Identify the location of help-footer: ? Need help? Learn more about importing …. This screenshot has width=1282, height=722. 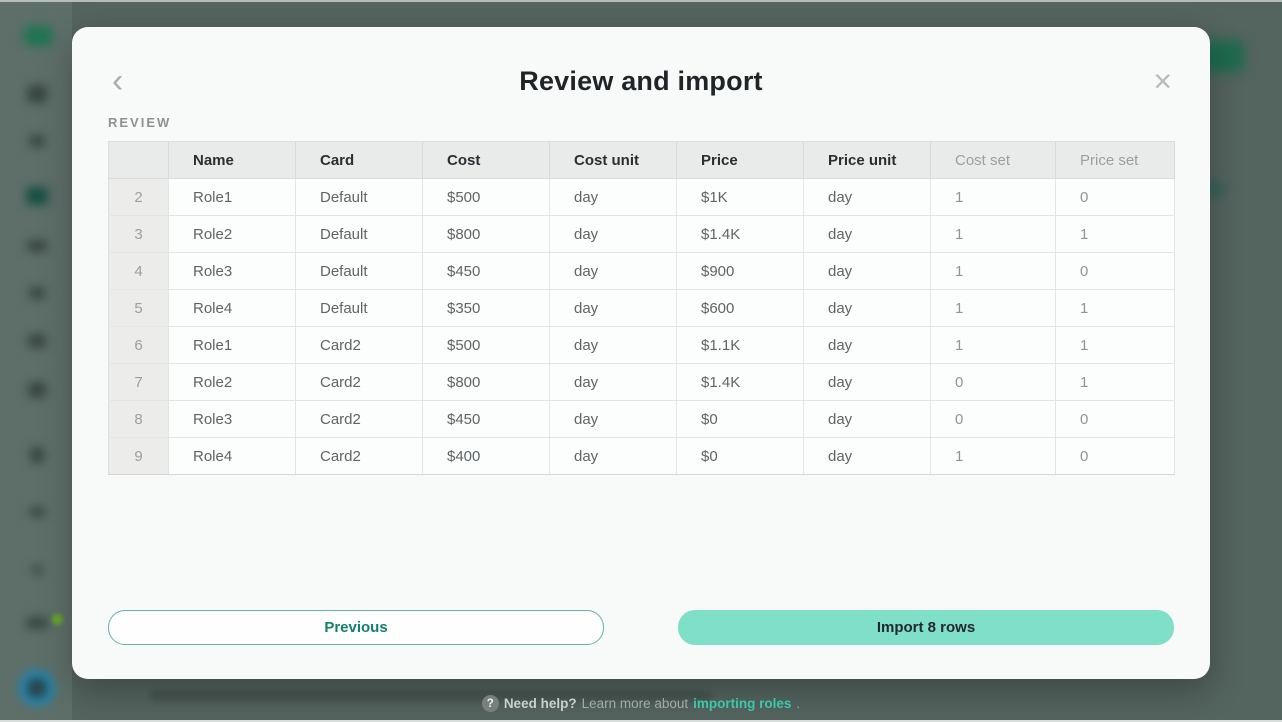
(641, 703).